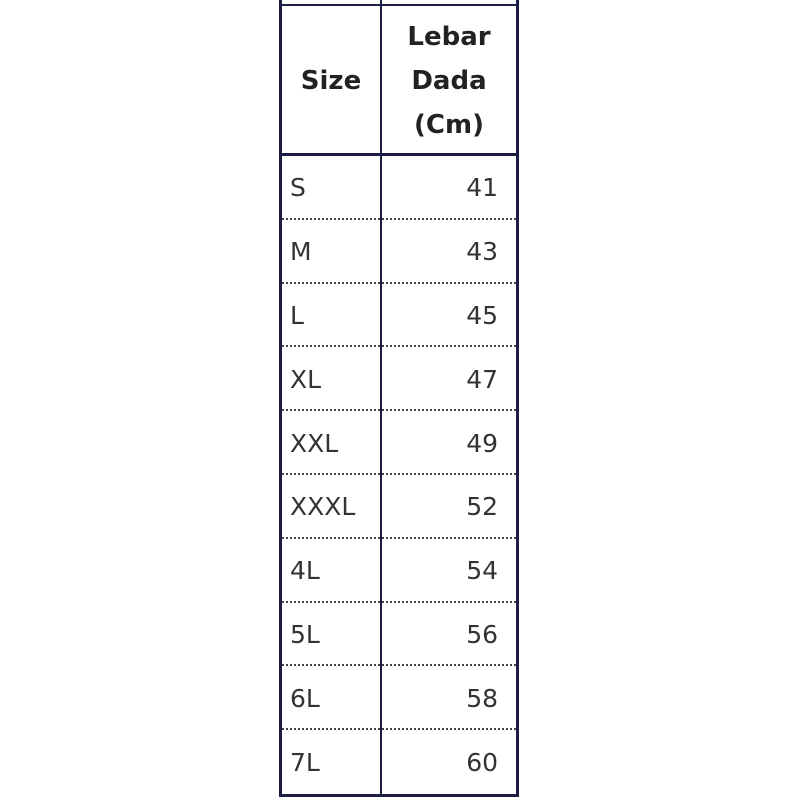 This screenshot has height=800, width=800. What do you see at coordinates (399, 5) in the screenshot?
I see `top-rule` at bounding box center [399, 5].